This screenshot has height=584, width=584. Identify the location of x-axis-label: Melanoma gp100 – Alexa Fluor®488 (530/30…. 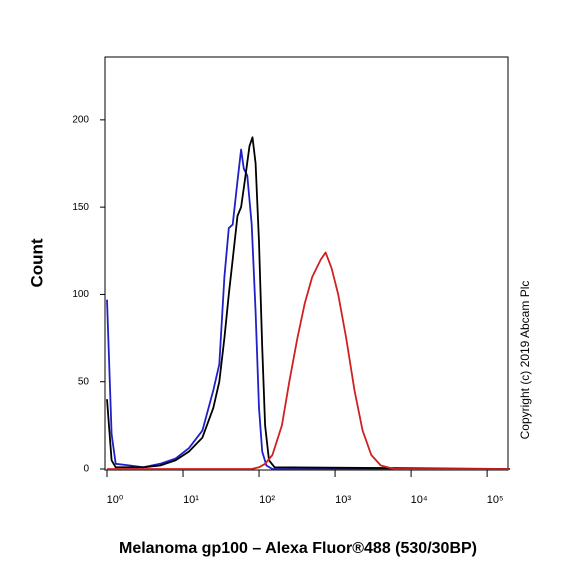
(298, 548).